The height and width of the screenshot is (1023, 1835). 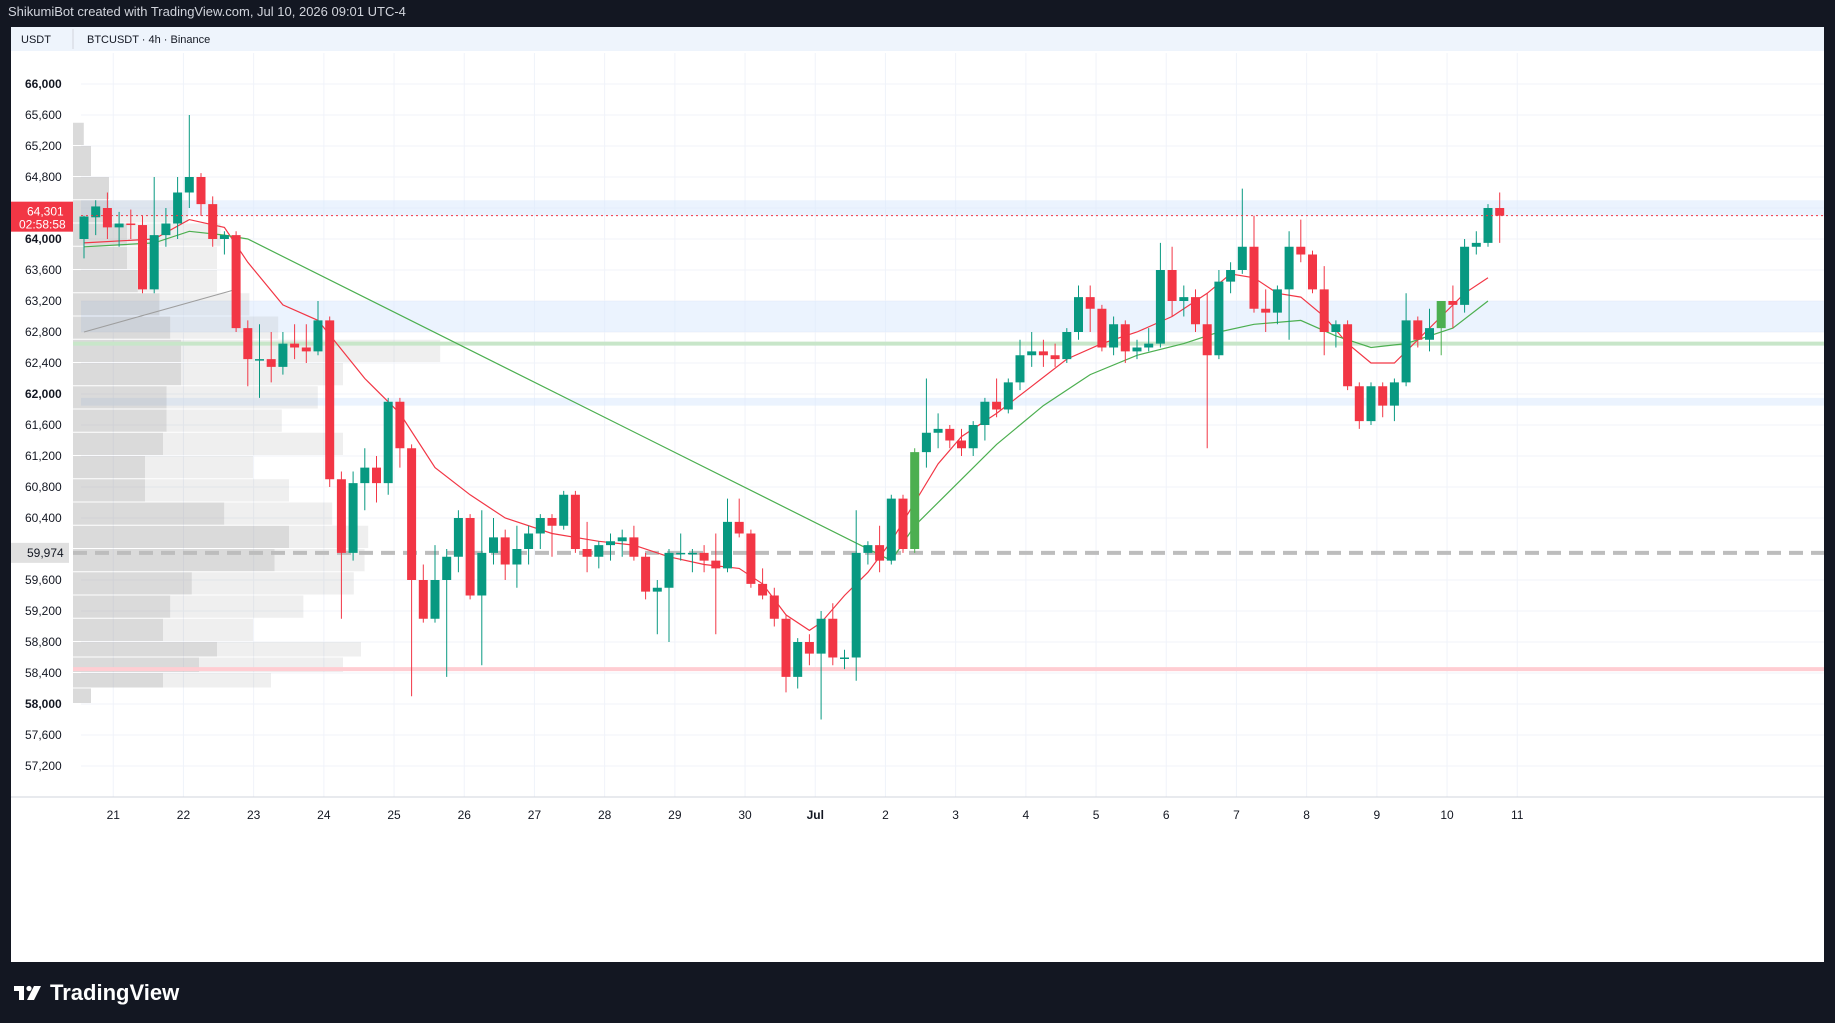 What do you see at coordinates (43, 146) in the screenshot?
I see `y-tick-label: 65,200` at bounding box center [43, 146].